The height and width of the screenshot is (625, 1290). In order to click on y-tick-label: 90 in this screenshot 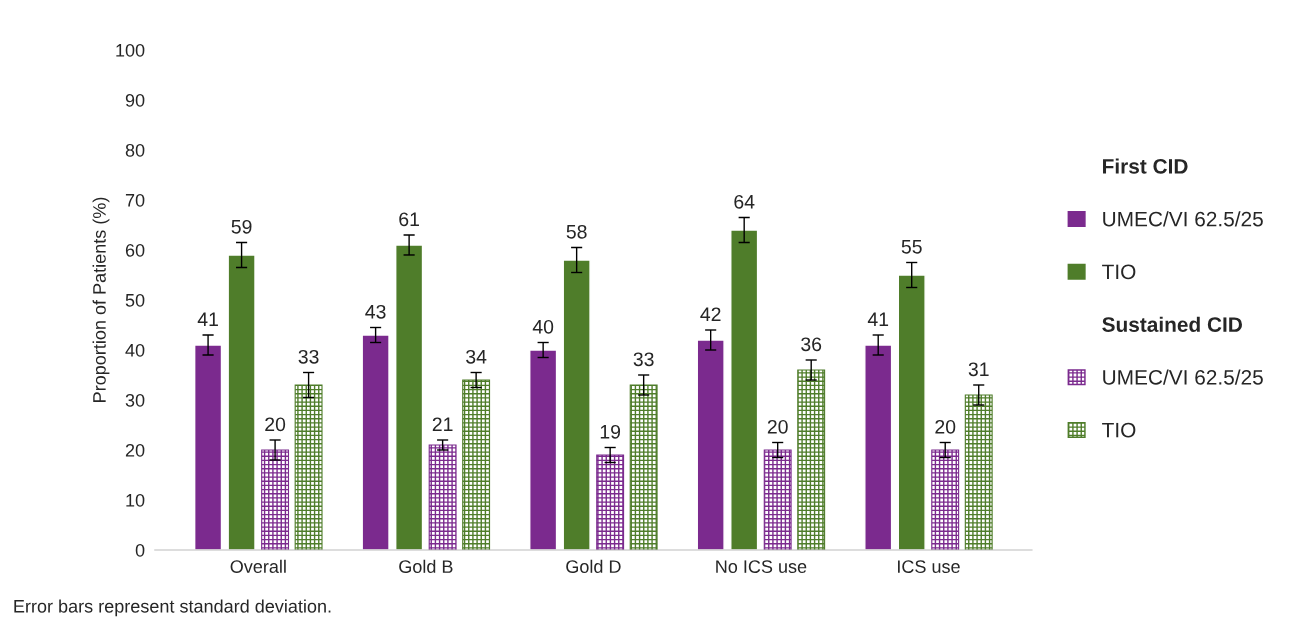, I will do `click(135, 100)`.